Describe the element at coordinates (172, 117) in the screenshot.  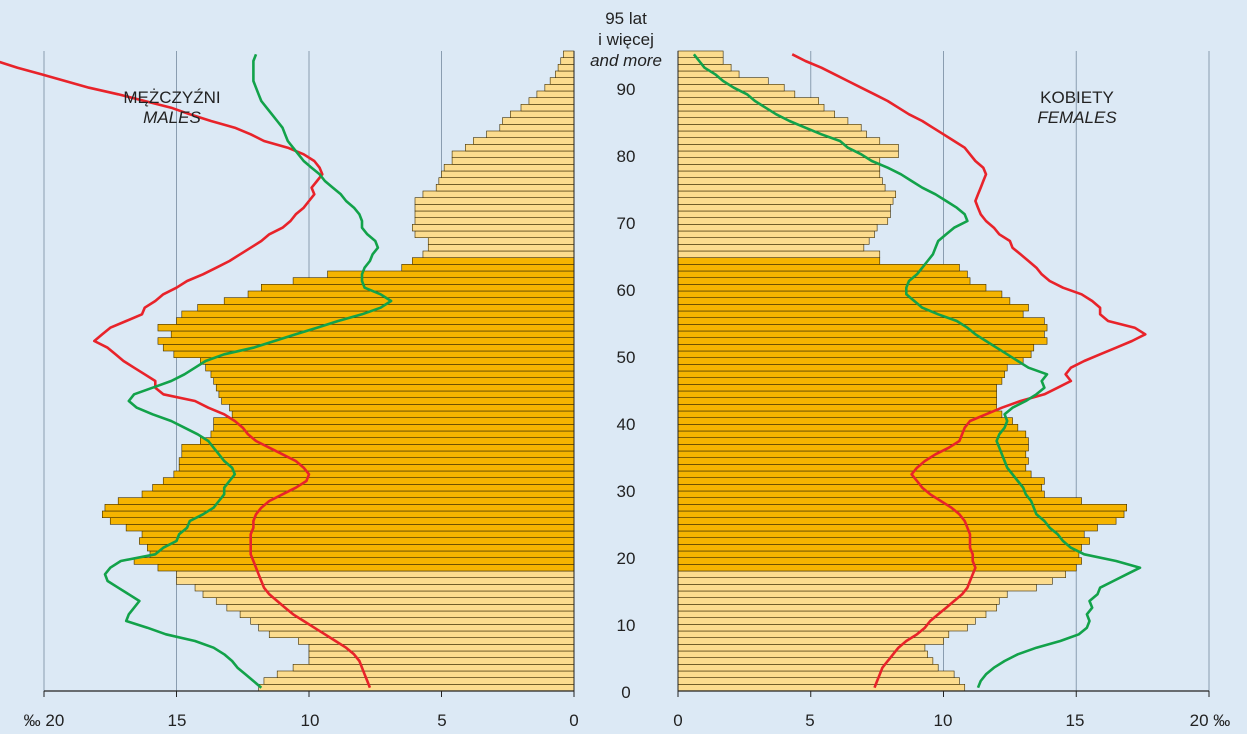
I see `males-subtitle: MALES` at that location.